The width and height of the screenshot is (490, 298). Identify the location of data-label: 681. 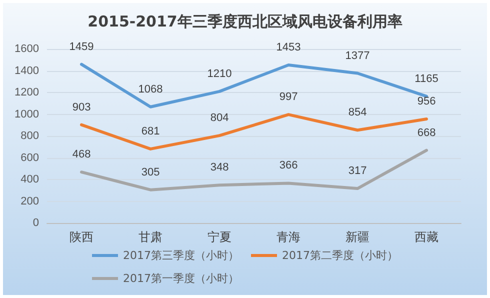
(150, 131).